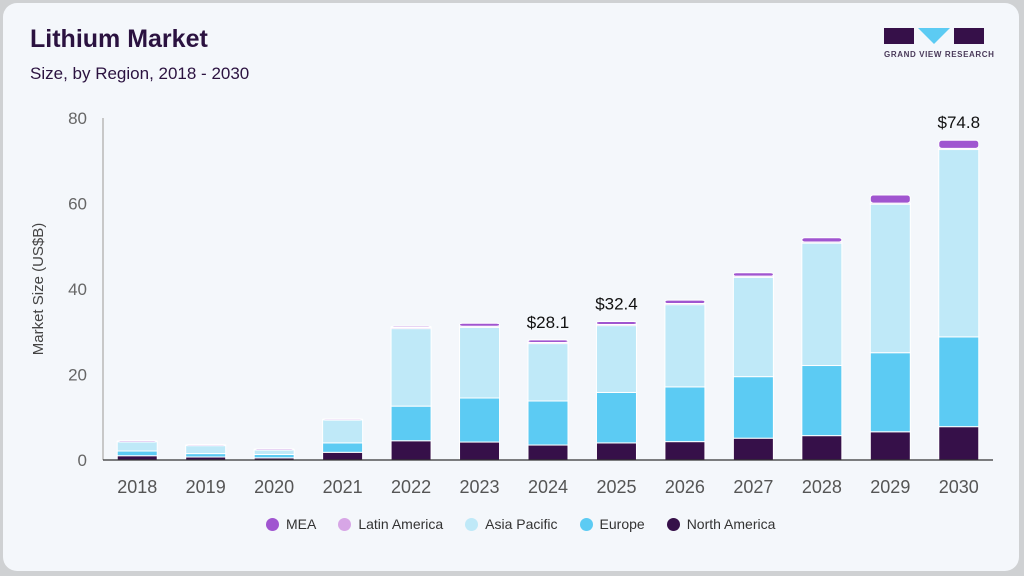  I want to click on legend-item-latin-america: Latin America, so click(390, 524).